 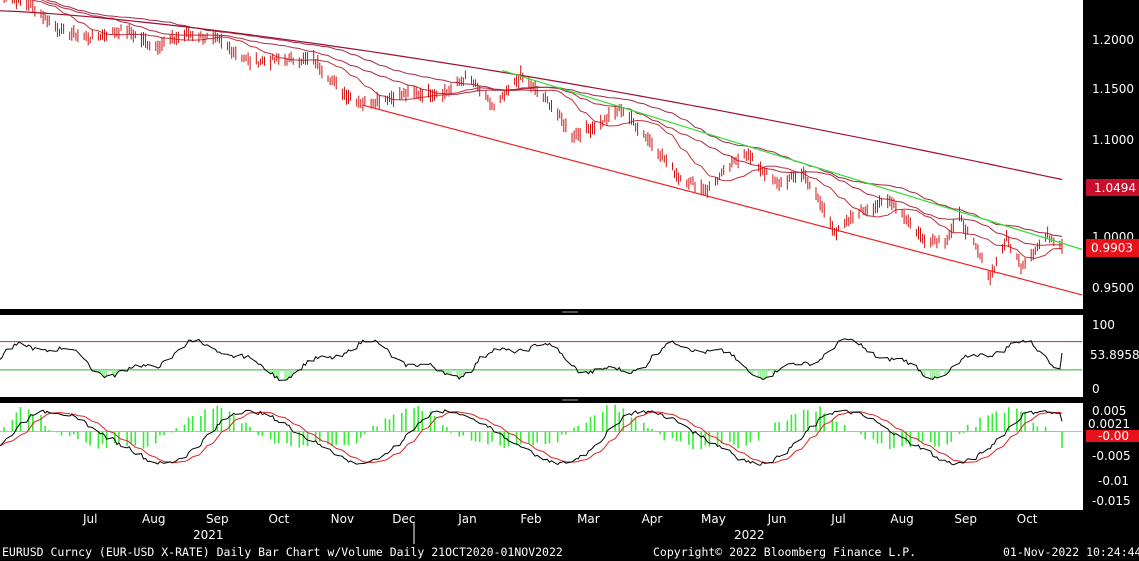 I want to click on macd-tick--0.015: -0.015, so click(x=1111, y=501).